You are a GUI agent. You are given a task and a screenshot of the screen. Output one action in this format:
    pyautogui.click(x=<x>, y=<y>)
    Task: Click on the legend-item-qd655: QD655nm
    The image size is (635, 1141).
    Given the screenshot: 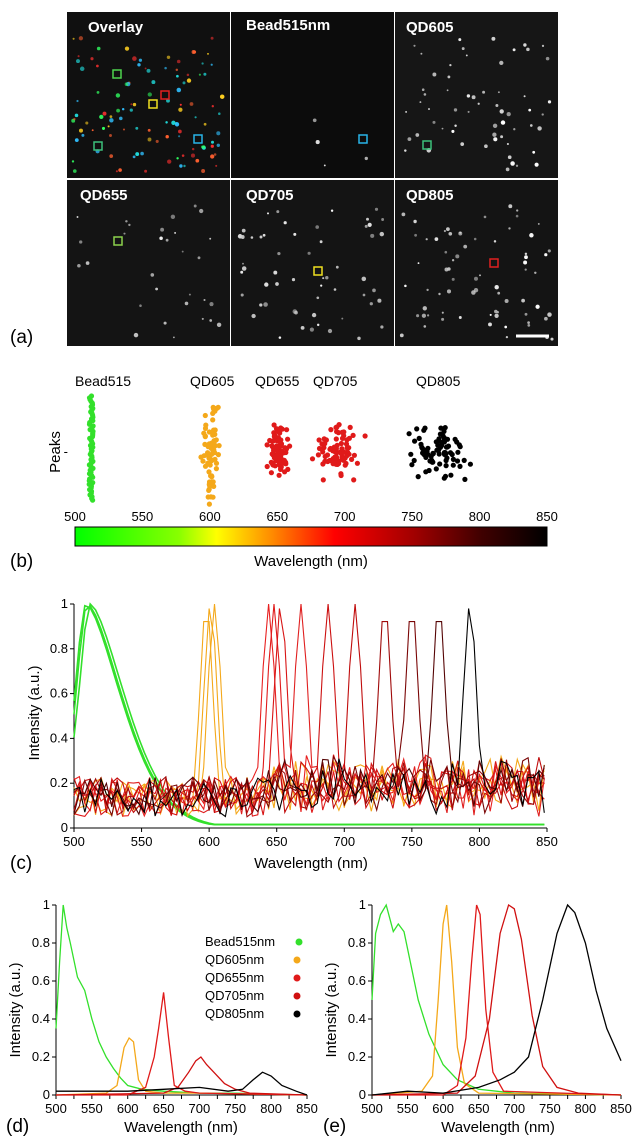 What is the action you would take?
    pyautogui.click(x=253, y=977)
    